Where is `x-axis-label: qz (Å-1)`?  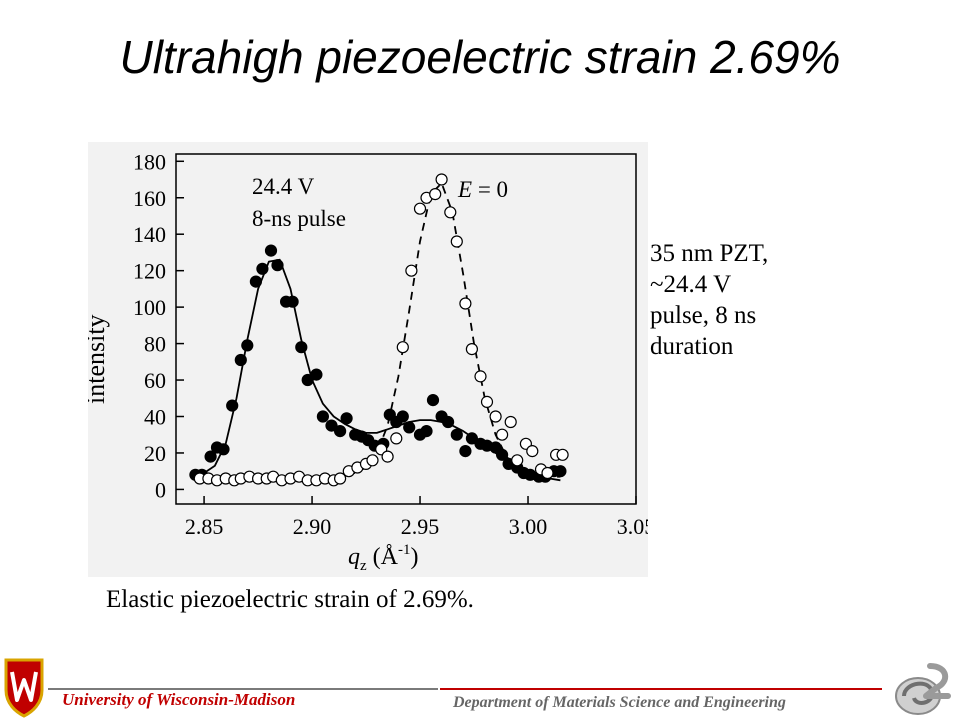
x-axis-label: qz (Å-1) is located at coordinates (383, 558).